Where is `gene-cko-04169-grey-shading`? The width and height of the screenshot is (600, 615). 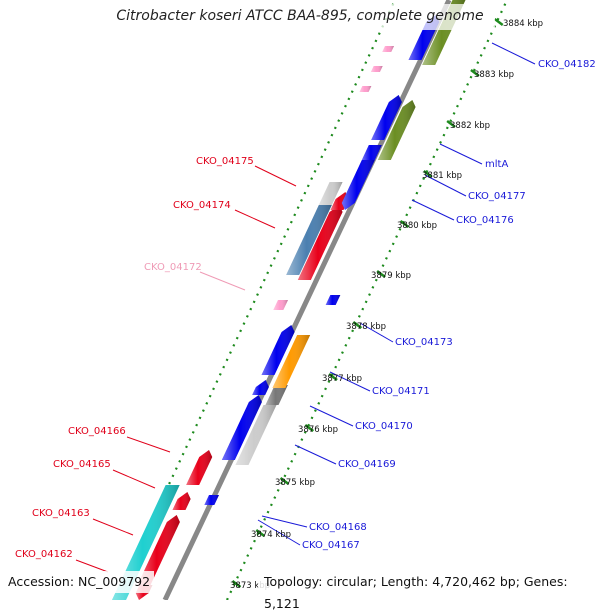 gene-cko-04169-grey-shading is located at coordinates (256, 435).